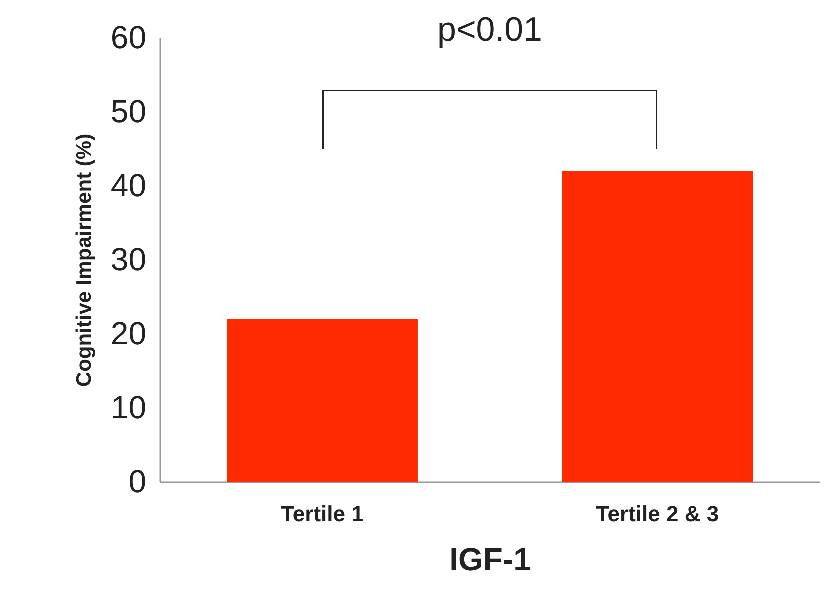  I want to click on y-tick-label: 50, so click(128, 112).